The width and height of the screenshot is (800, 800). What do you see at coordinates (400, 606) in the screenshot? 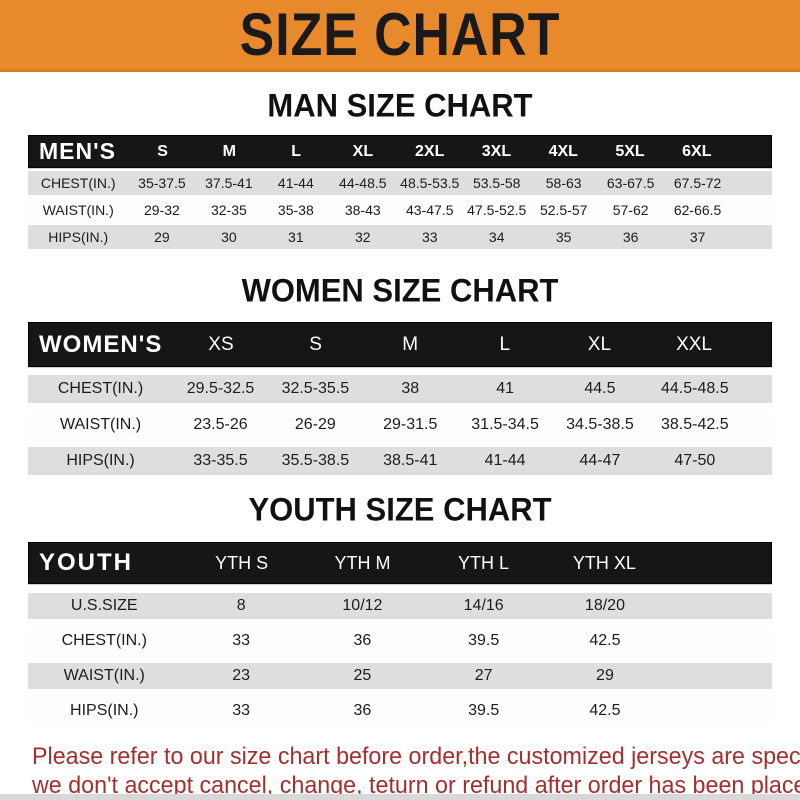
I see `youth-table-row-0: U.S.SIZE 8 10/12 14/16 18/20` at bounding box center [400, 606].